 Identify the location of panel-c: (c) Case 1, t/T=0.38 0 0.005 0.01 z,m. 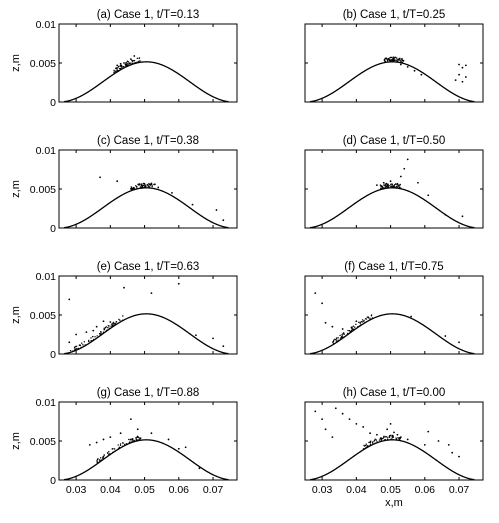
(124, 185).